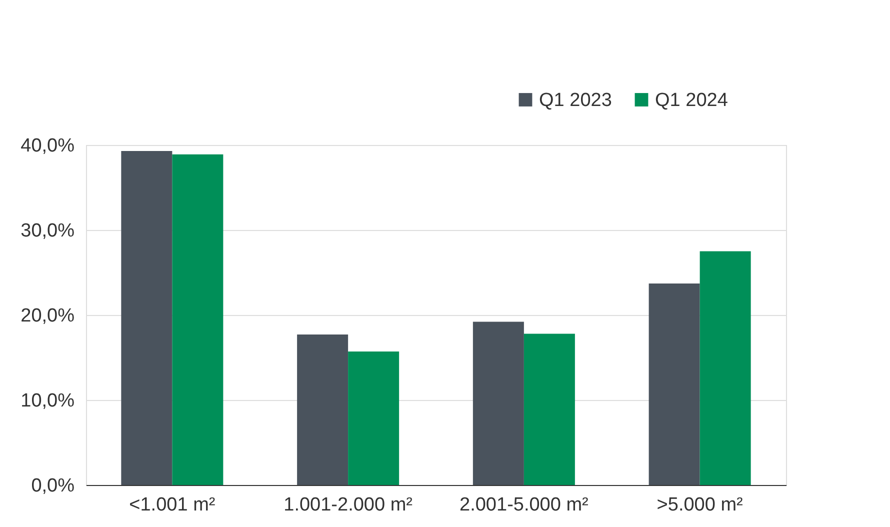 The image size is (890, 527). What do you see at coordinates (47, 231) in the screenshot?
I see `y-tick-label: 30,0%` at bounding box center [47, 231].